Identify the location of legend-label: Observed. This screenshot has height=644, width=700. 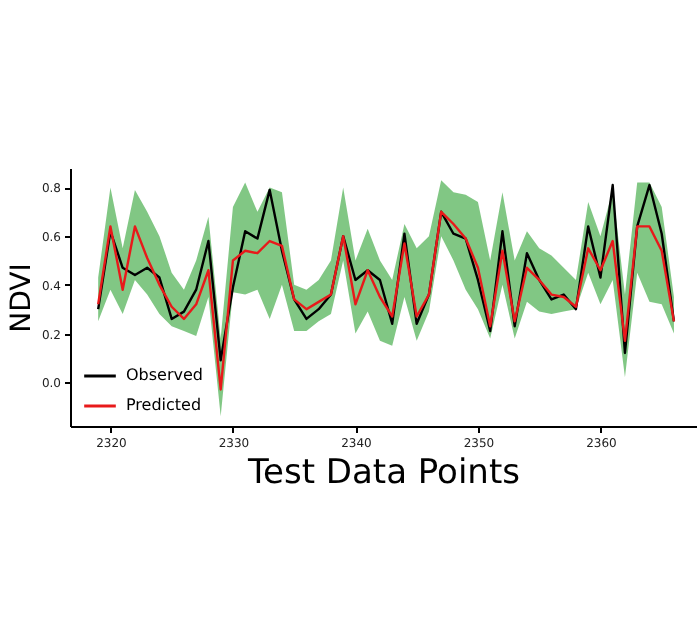
(164, 375).